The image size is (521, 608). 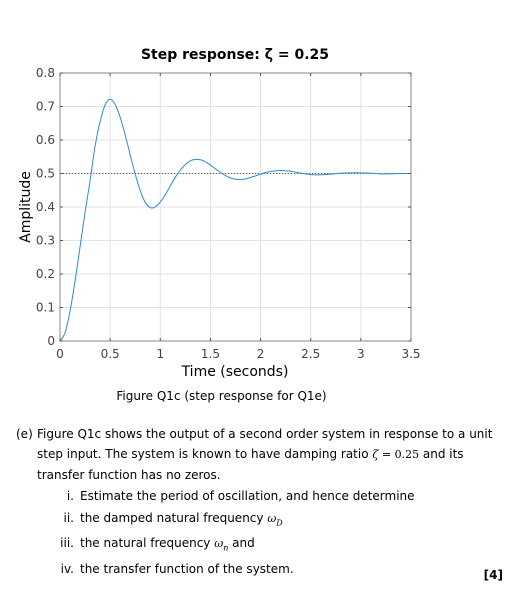 What do you see at coordinates (51, 341) in the screenshot?
I see `y-tick-label-0: 0` at bounding box center [51, 341].